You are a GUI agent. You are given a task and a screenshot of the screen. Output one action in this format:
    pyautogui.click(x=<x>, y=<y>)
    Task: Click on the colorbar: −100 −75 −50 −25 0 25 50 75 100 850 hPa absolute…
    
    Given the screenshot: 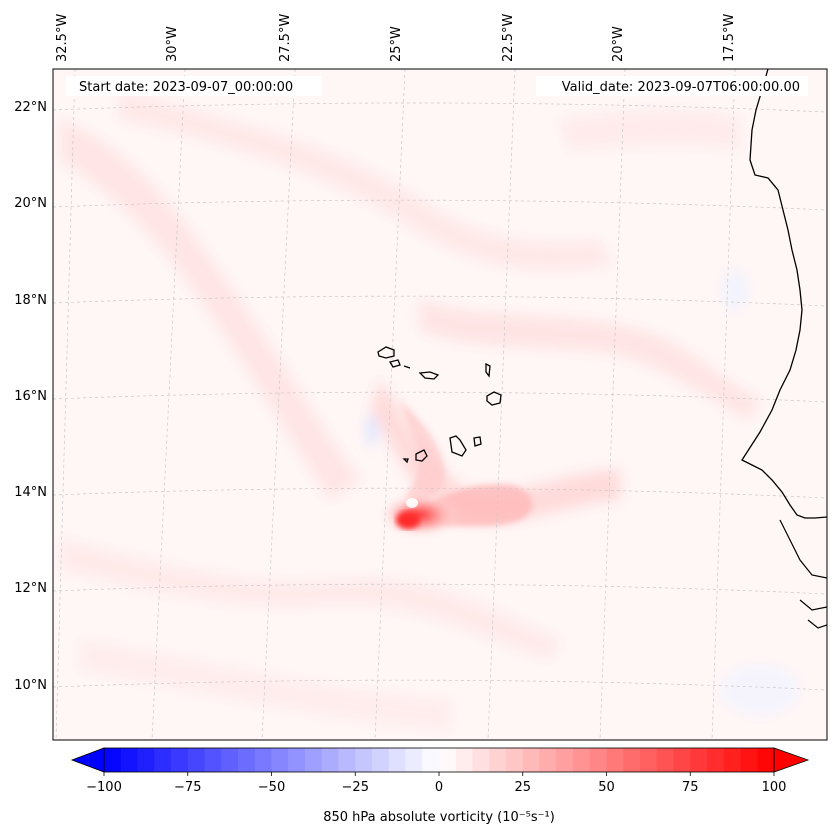 What is the action you would take?
    pyautogui.click(x=440, y=786)
    